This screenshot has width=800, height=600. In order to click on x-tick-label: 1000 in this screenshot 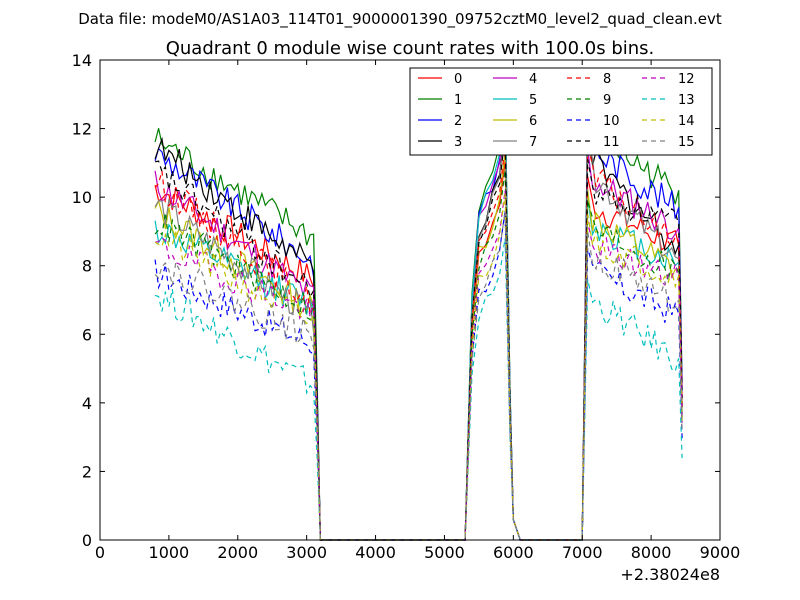, I will do `click(169, 552)`.